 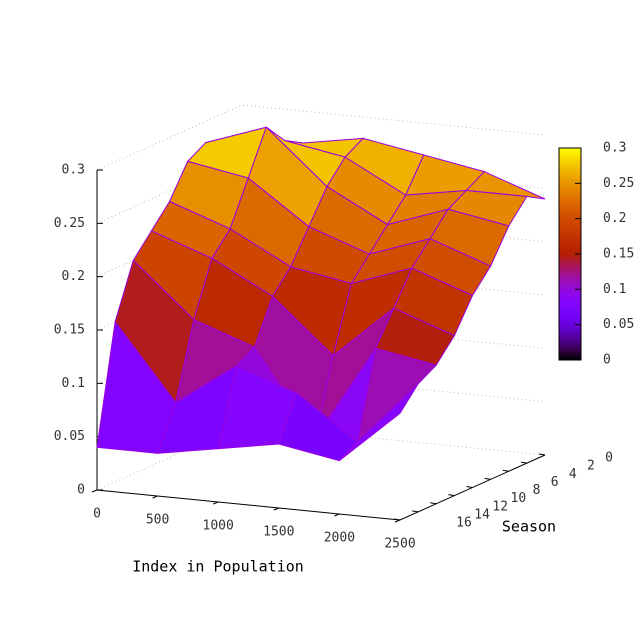 I want to click on z-tick-label: 0.3, so click(x=73, y=170).